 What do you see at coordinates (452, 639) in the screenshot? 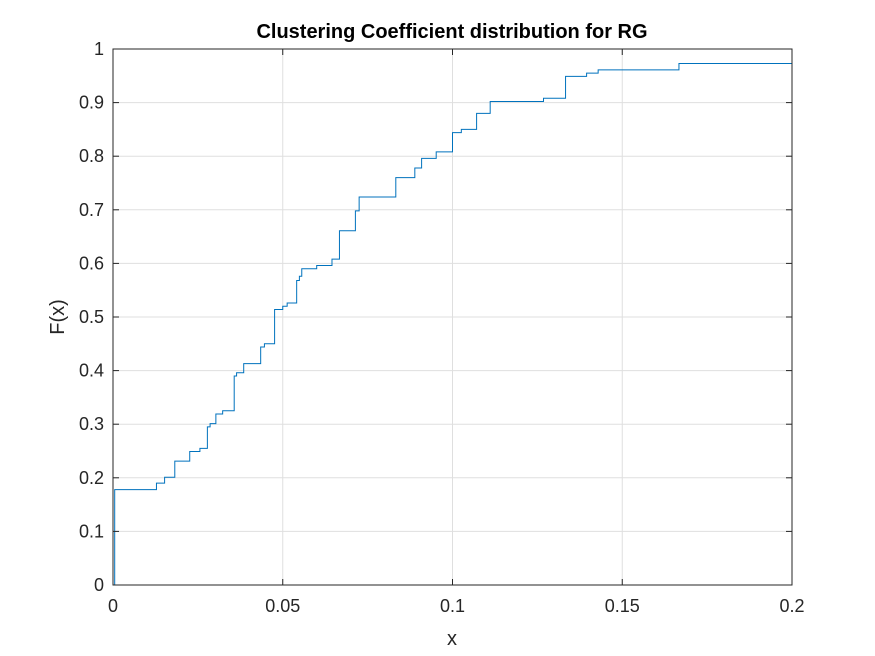
I see `x-axis-label: x` at bounding box center [452, 639].